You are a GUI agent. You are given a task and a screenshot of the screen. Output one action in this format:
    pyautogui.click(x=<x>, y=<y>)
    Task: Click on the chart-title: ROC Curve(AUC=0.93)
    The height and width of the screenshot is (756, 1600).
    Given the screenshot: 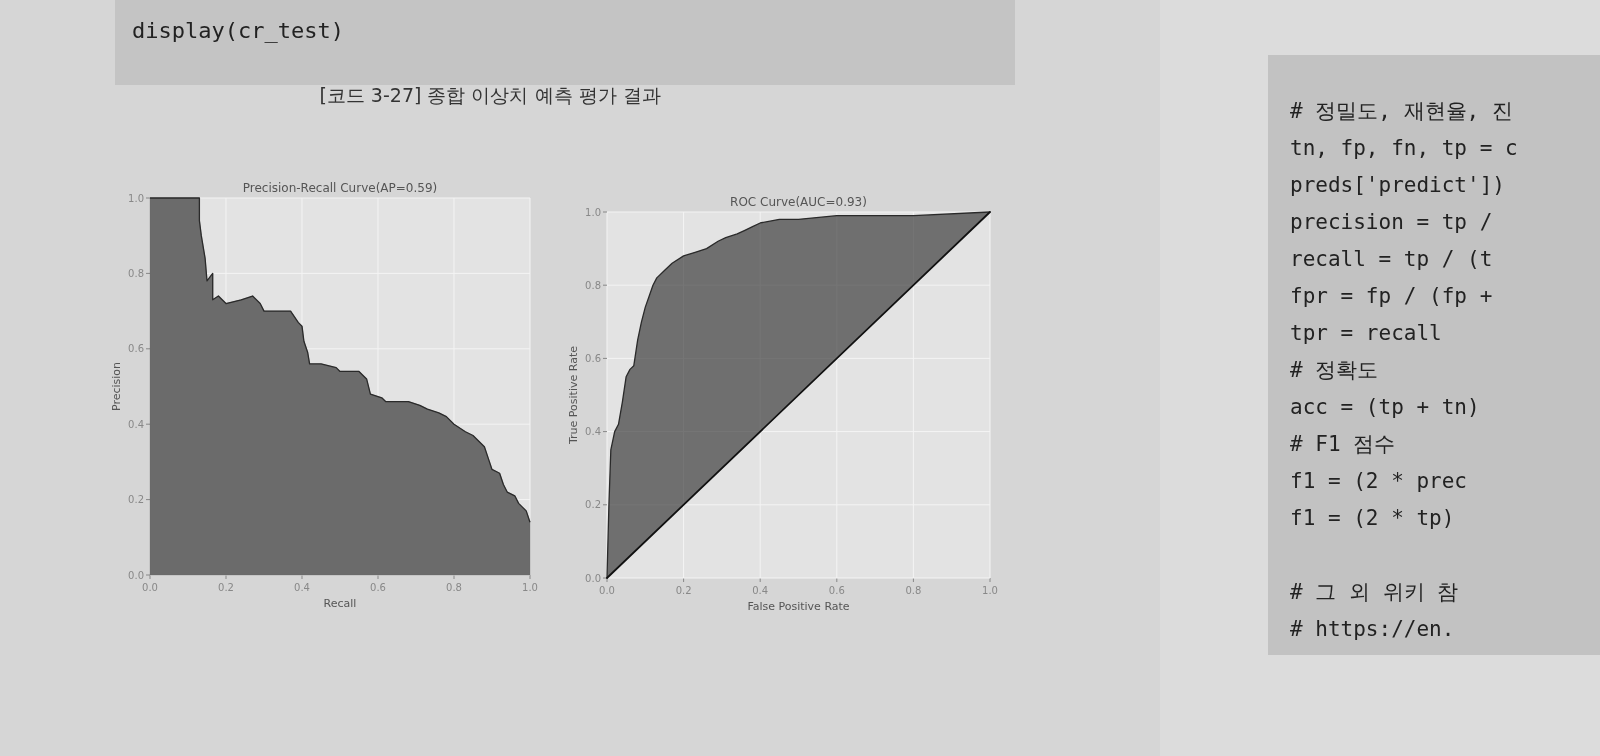 What is the action you would take?
    pyautogui.click(x=798, y=202)
    